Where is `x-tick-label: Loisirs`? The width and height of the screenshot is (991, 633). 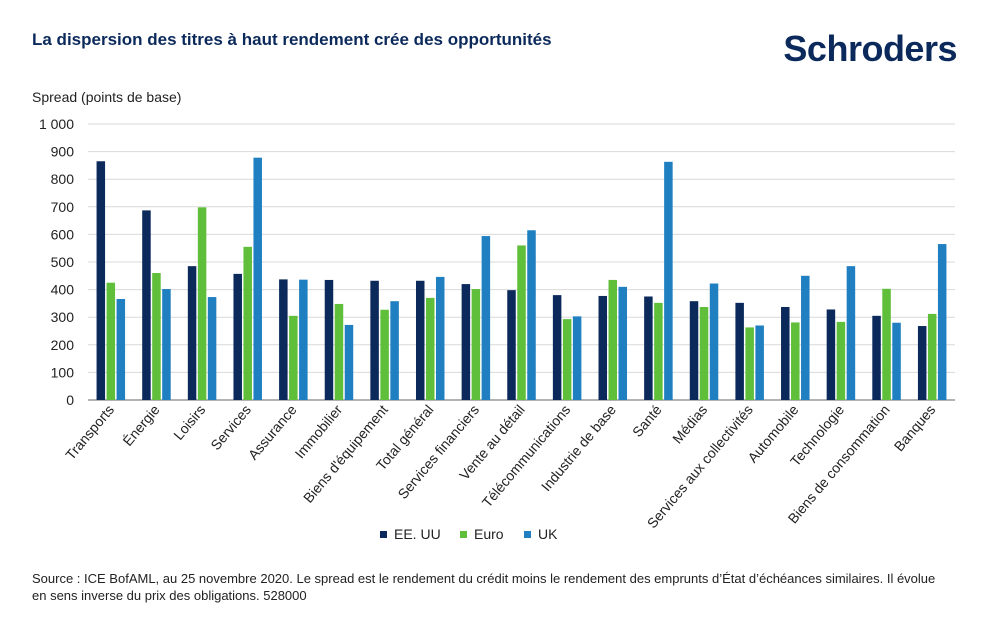
x-tick-label: Loisirs is located at coordinates (189, 422).